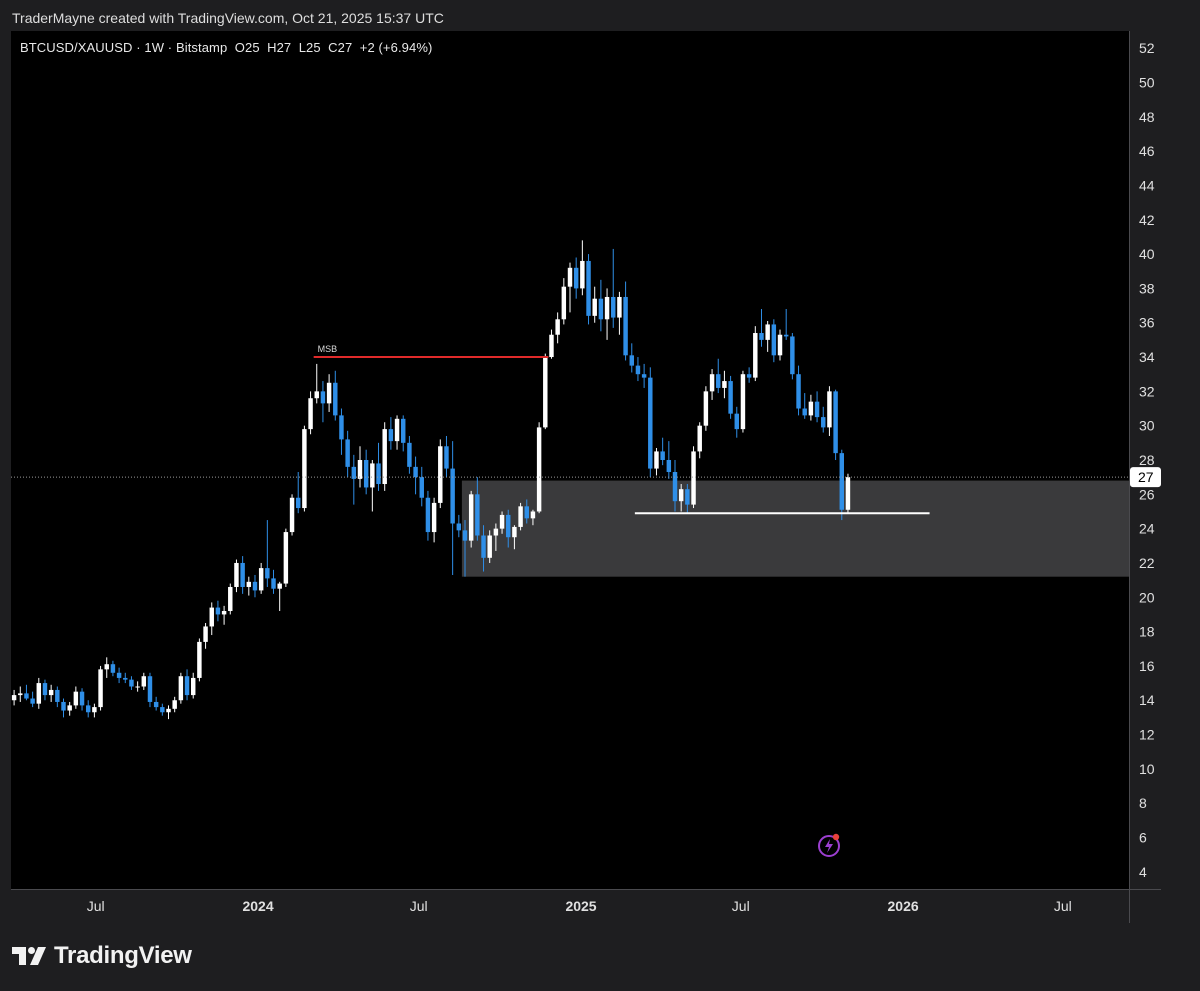 The height and width of the screenshot is (991, 1200). I want to click on y-tick-label: 30, so click(1147, 426).